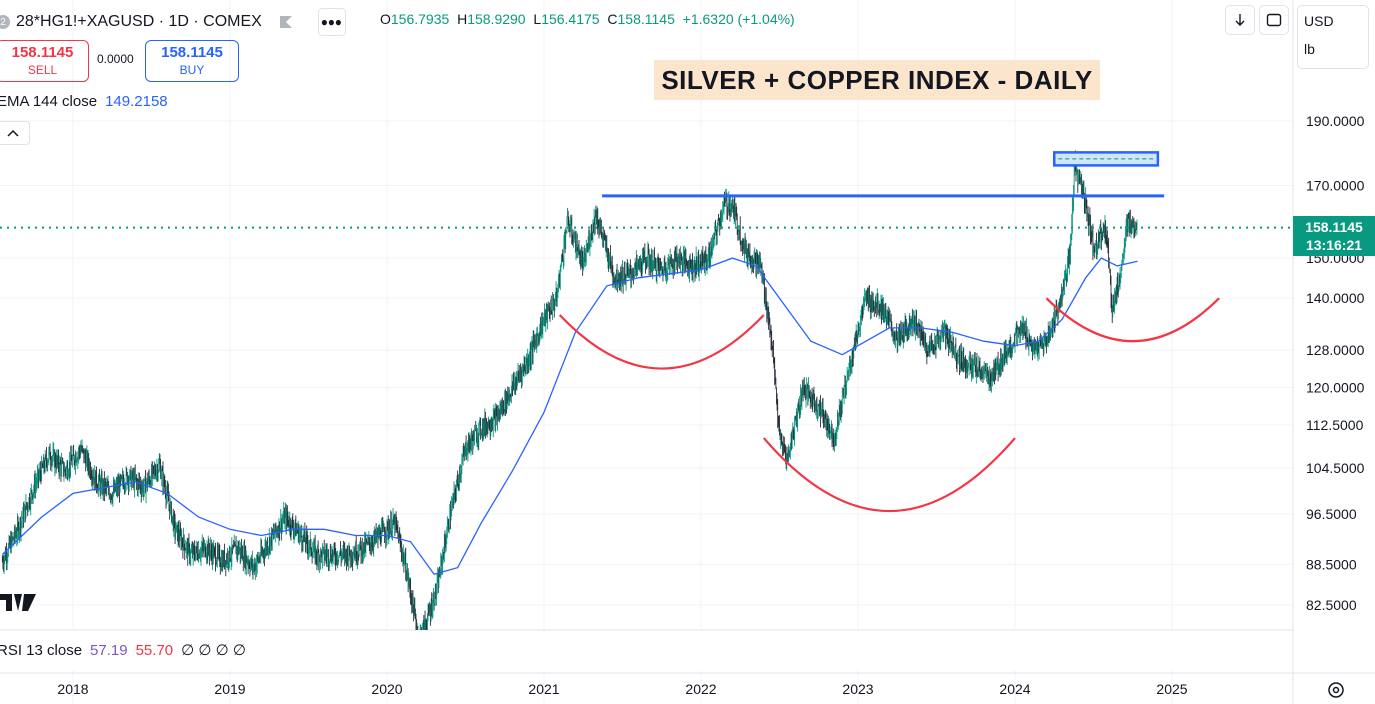 Image resolution: width=1375 pixels, height=704 pixels. Describe the element at coordinates (420, 19) in the screenshot. I see `open-value: 156.7935` at that location.